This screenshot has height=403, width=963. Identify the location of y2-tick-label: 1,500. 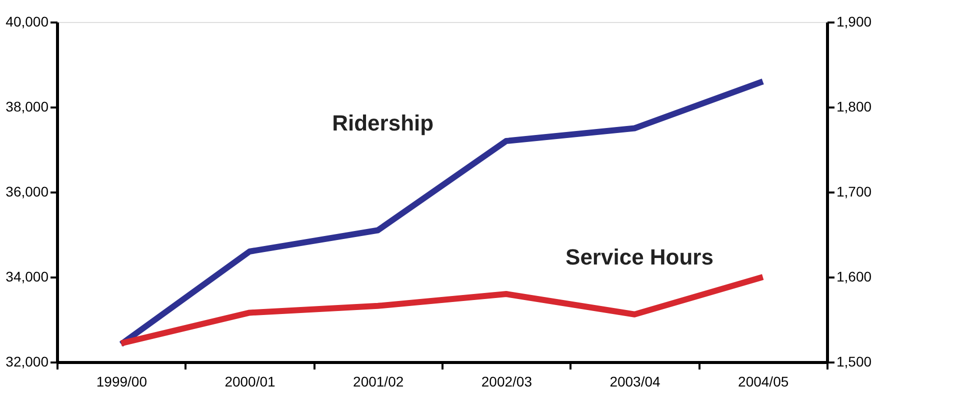
(854, 362).